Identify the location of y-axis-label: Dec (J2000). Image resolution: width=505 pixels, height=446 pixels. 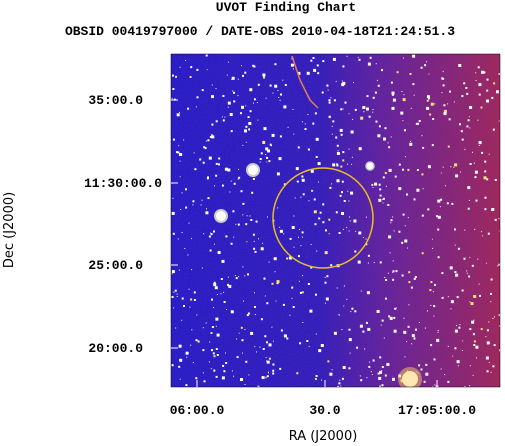
(9, 230).